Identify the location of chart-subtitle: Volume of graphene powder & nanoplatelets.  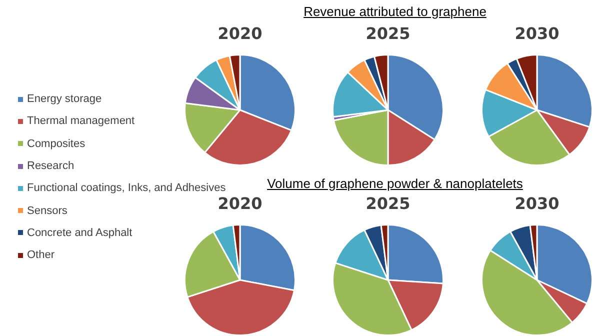
(395, 183).